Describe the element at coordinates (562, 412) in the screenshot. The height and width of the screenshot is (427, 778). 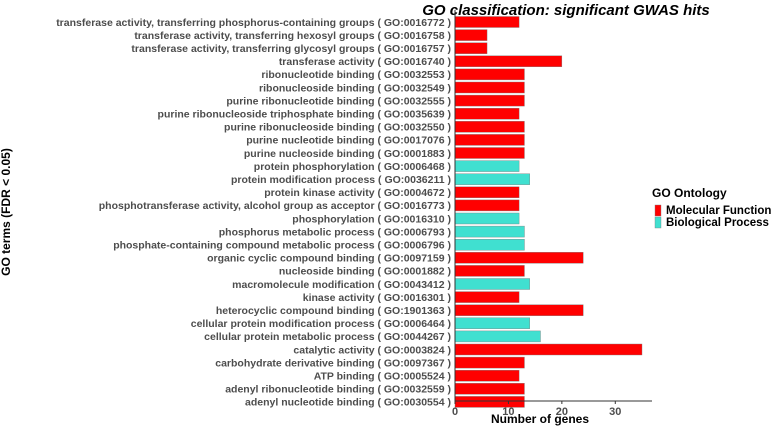
I see `x-tick-label: 20` at that location.